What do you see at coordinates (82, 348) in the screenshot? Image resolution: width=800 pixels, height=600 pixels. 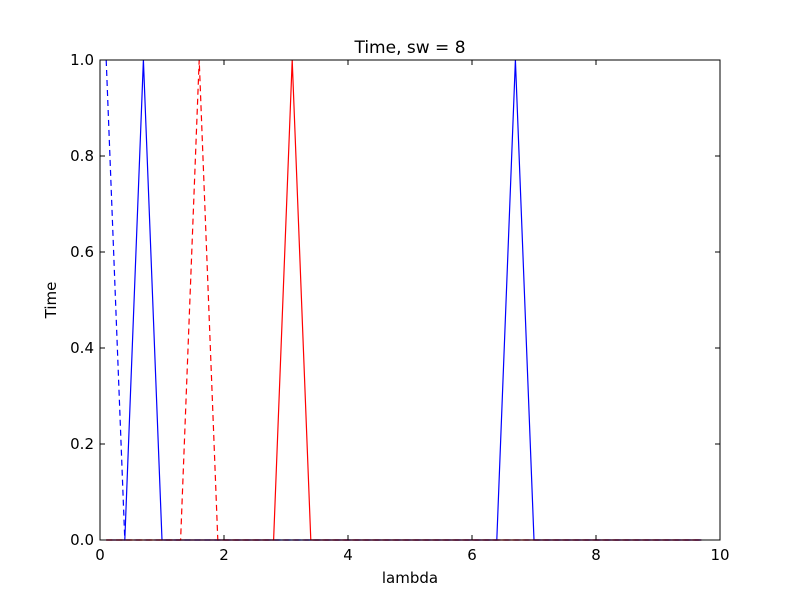 I see `y-tick-label: 0.4` at bounding box center [82, 348].